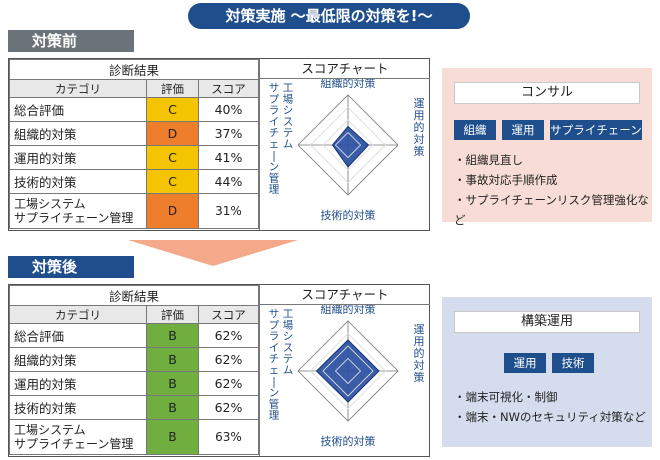 The height and width of the screenshot is (460, 660). I want to click on table-row: 工場システム サプライチェーン管理 B 63%, so click(134, 437).